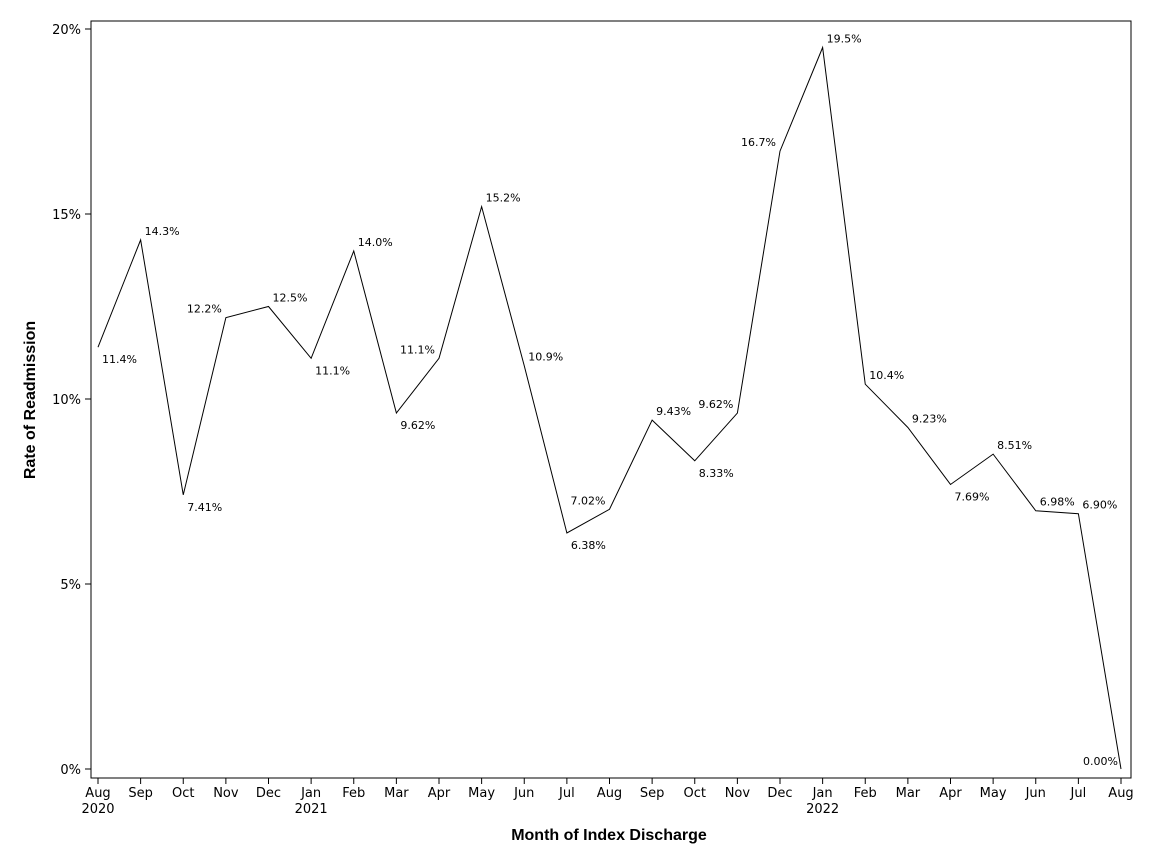 The image size is (1152, 864). I want to click on data-label: 15.2%, so click(503, 198).